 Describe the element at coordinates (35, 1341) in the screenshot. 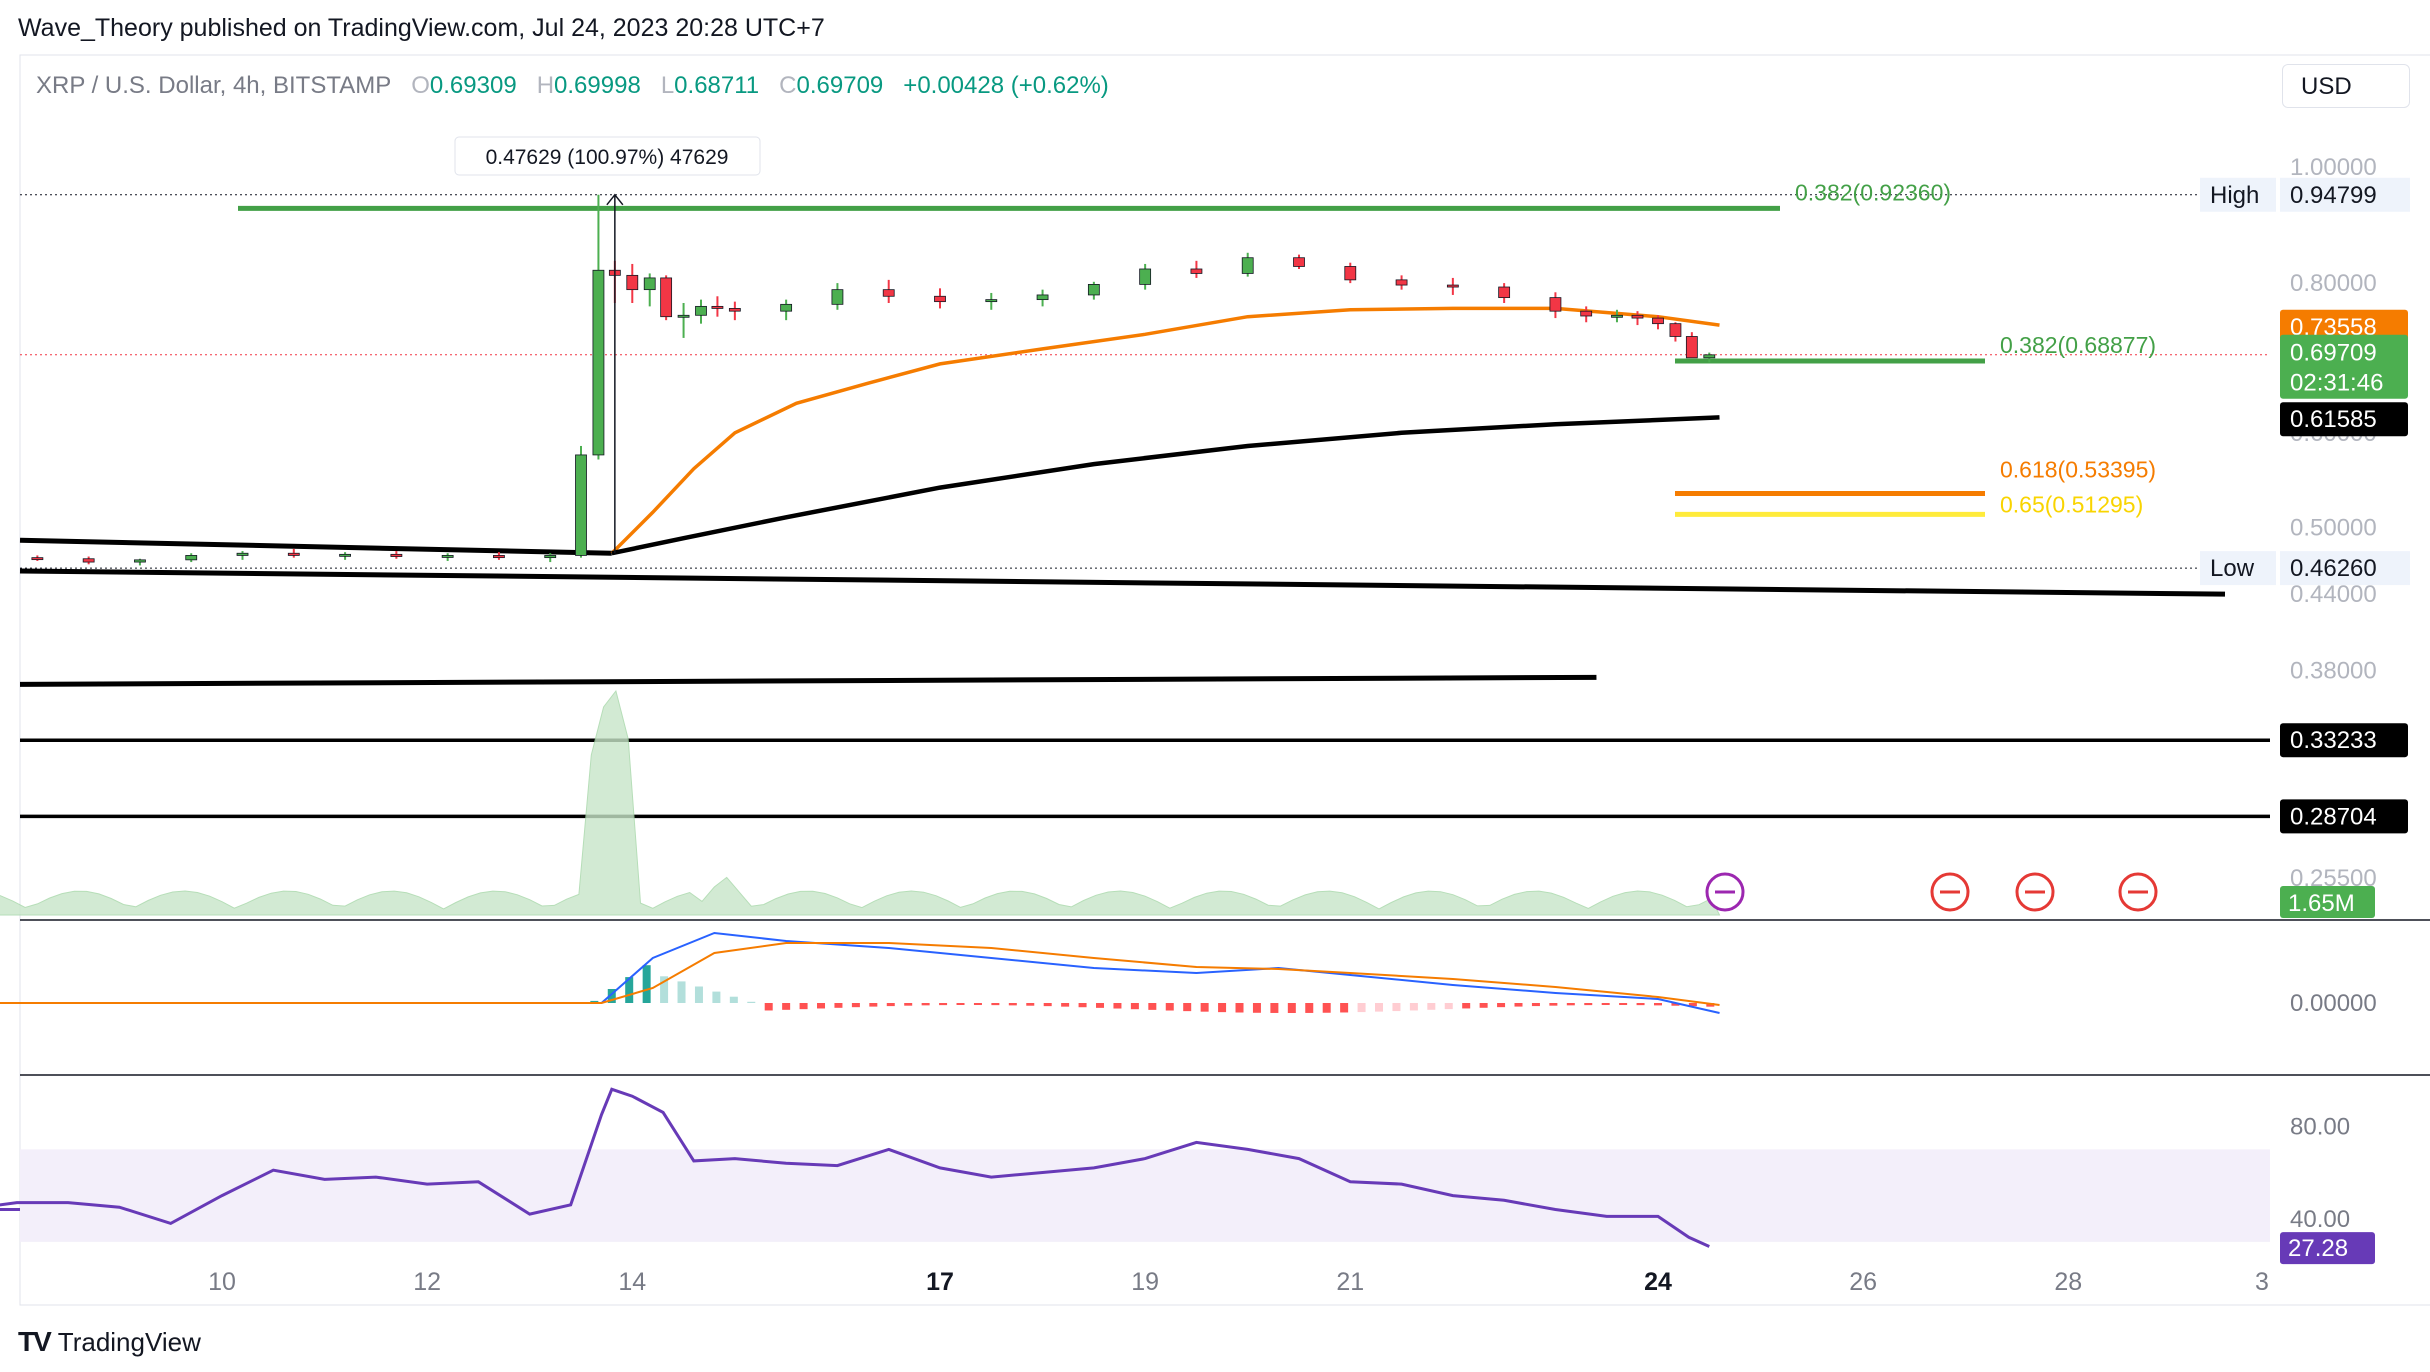

I see `tradingview-logo-icon: TV` at that location.